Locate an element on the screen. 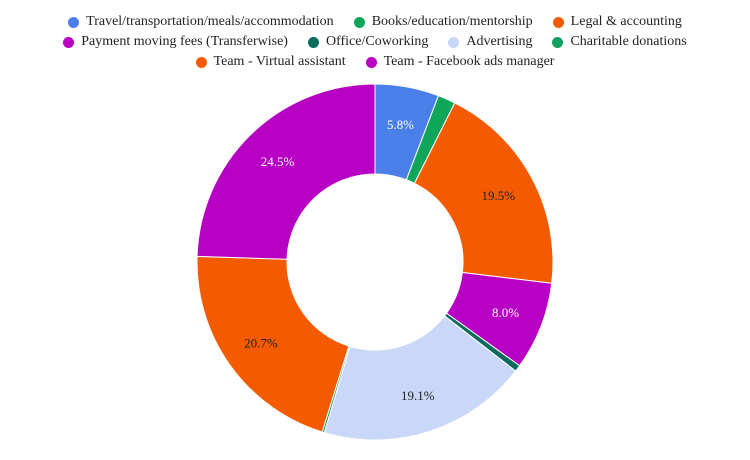 Image resolution: width=750 pixels, height=460 pixels. legend-item-payment: Payment moving fees (Transferwise) is located at coordinates (175, 42).